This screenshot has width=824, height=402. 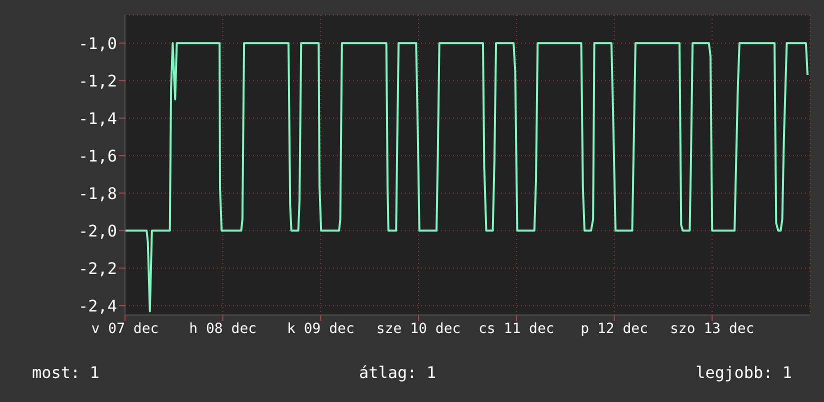 I want to click on y-tick-label: -2,0, so click(x=97, y=230).